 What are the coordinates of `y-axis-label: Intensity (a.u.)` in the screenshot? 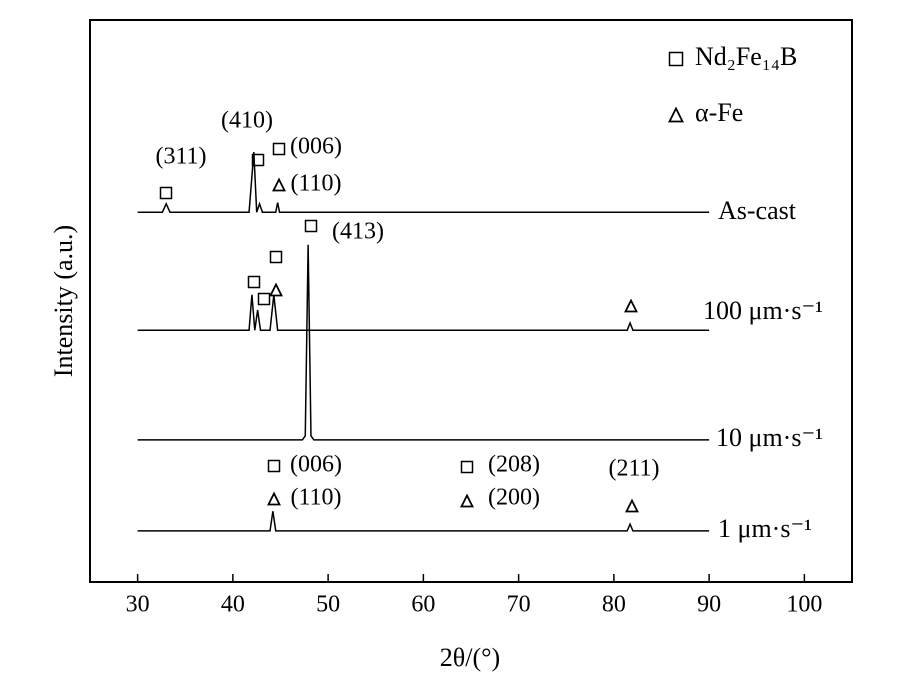 It's located at (63, 301).